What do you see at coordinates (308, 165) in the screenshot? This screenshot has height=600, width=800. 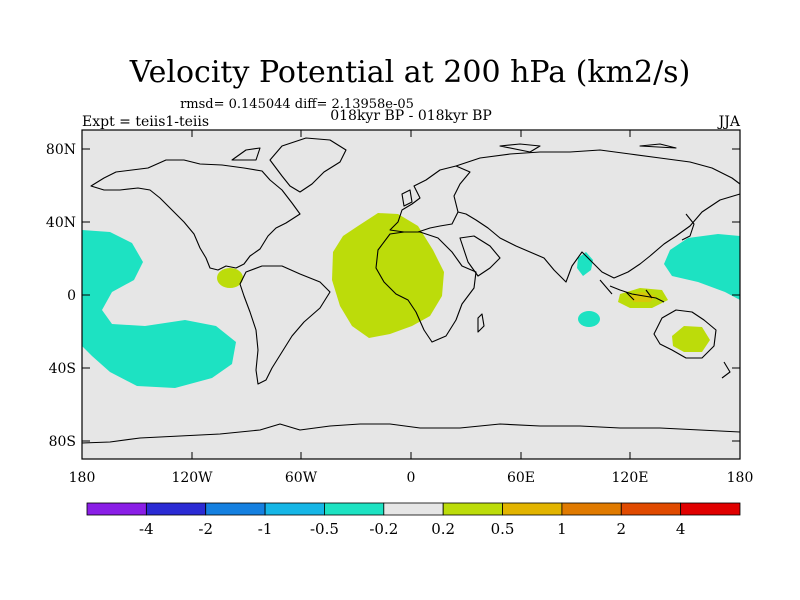 I see `coastline-greenland` at bounding box center [308, 165].